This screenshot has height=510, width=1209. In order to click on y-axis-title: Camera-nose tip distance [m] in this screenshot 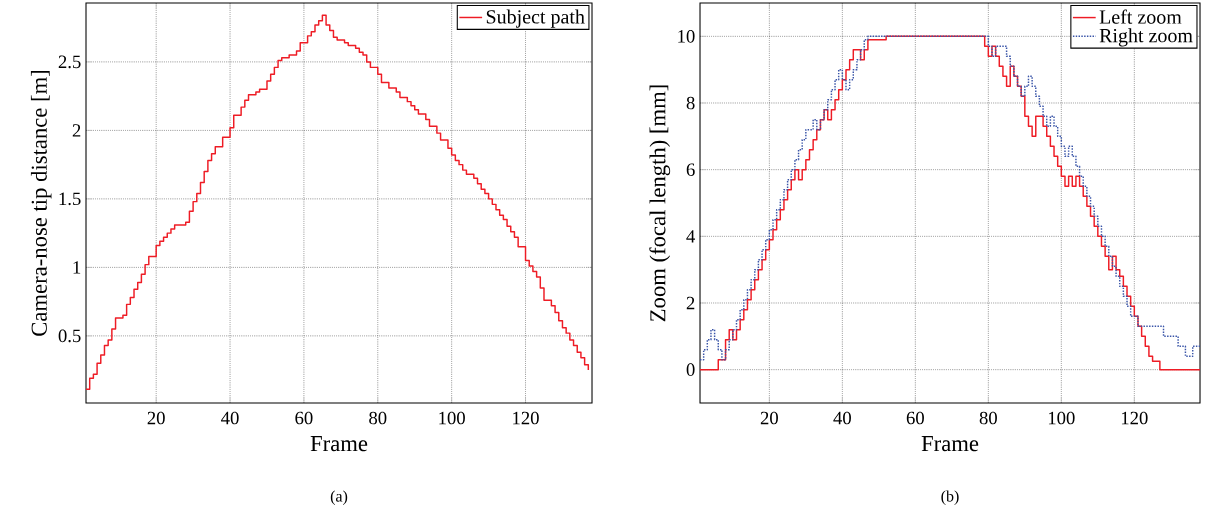, I will do `click(41, 203)`.